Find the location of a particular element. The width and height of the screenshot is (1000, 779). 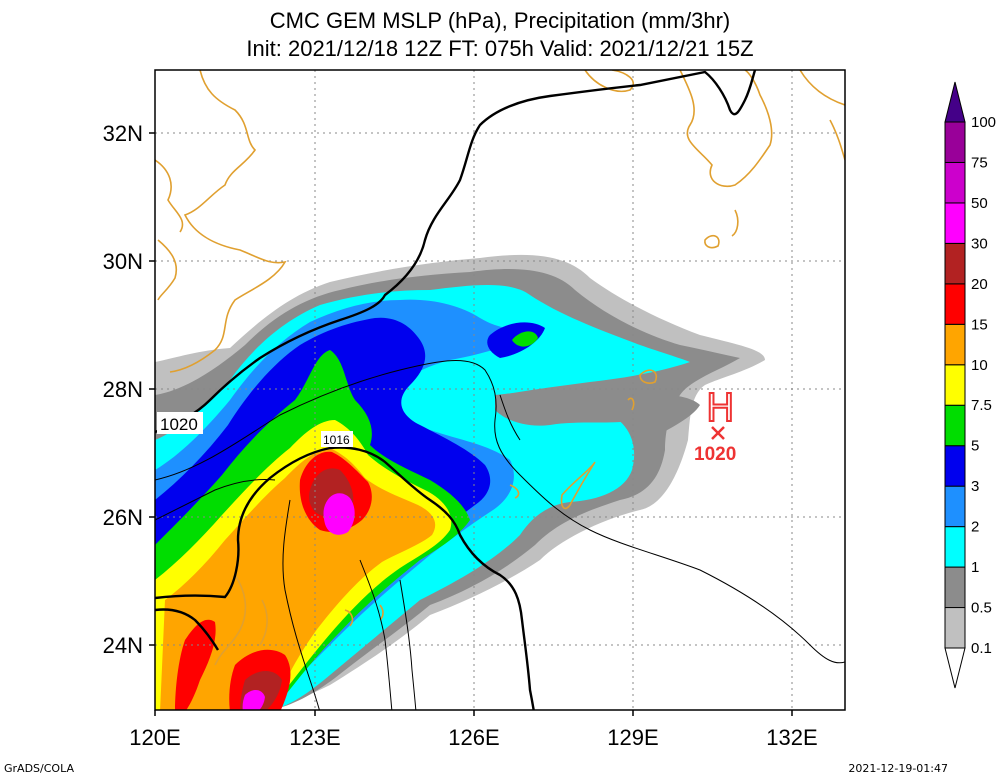

precip-core-15b is located at coordinates (195, 664).